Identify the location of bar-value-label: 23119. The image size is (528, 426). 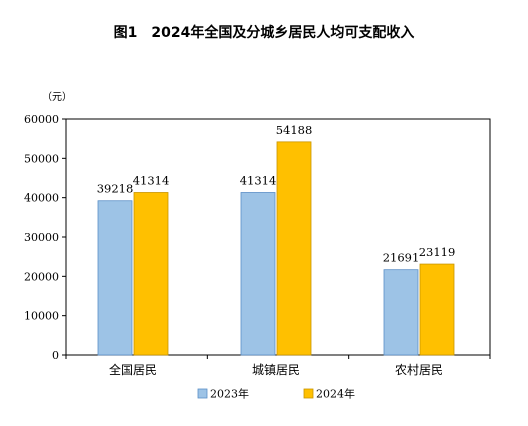
(437, 252).